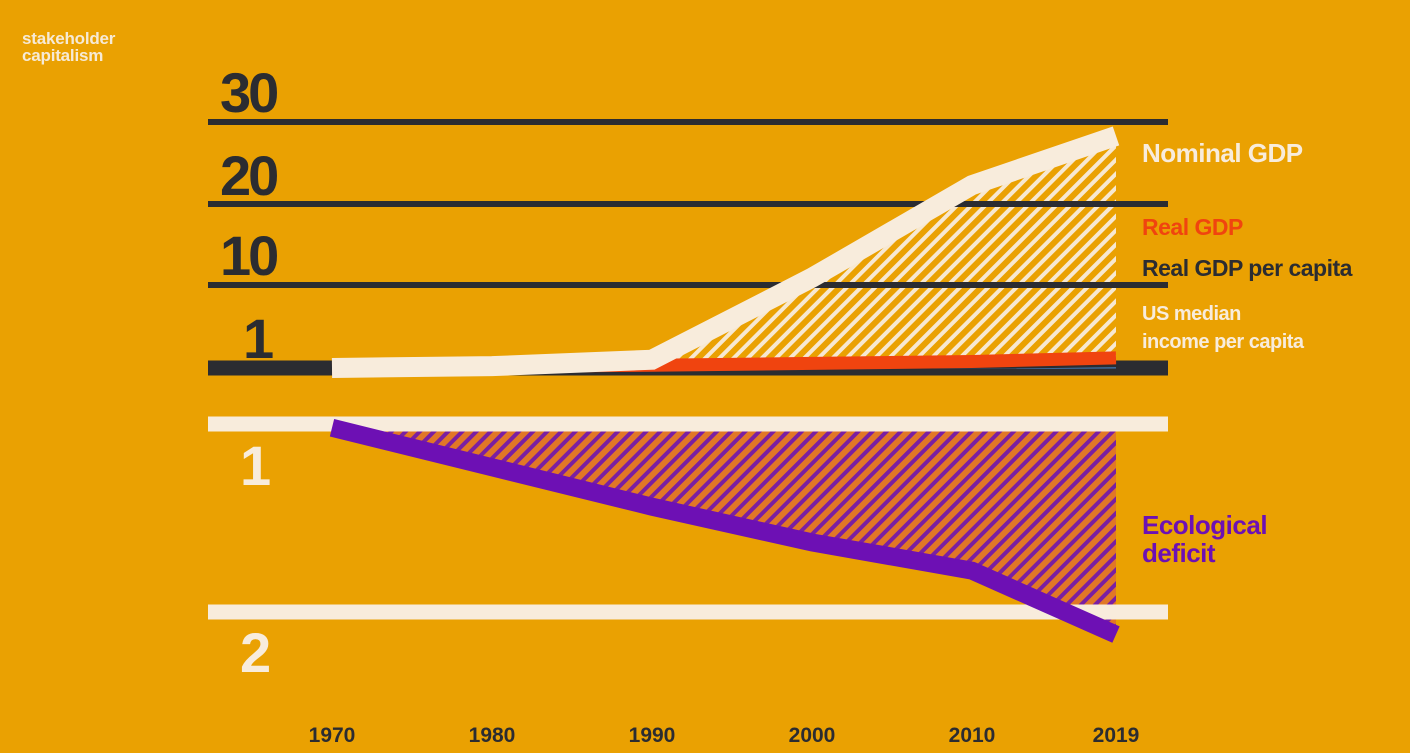 This screenshot has width=1410, height=753. Describe the element at coordinates (1179, 553) in the screenshot. I see `label-ecological-deficit-line-2: deficit` at that location.